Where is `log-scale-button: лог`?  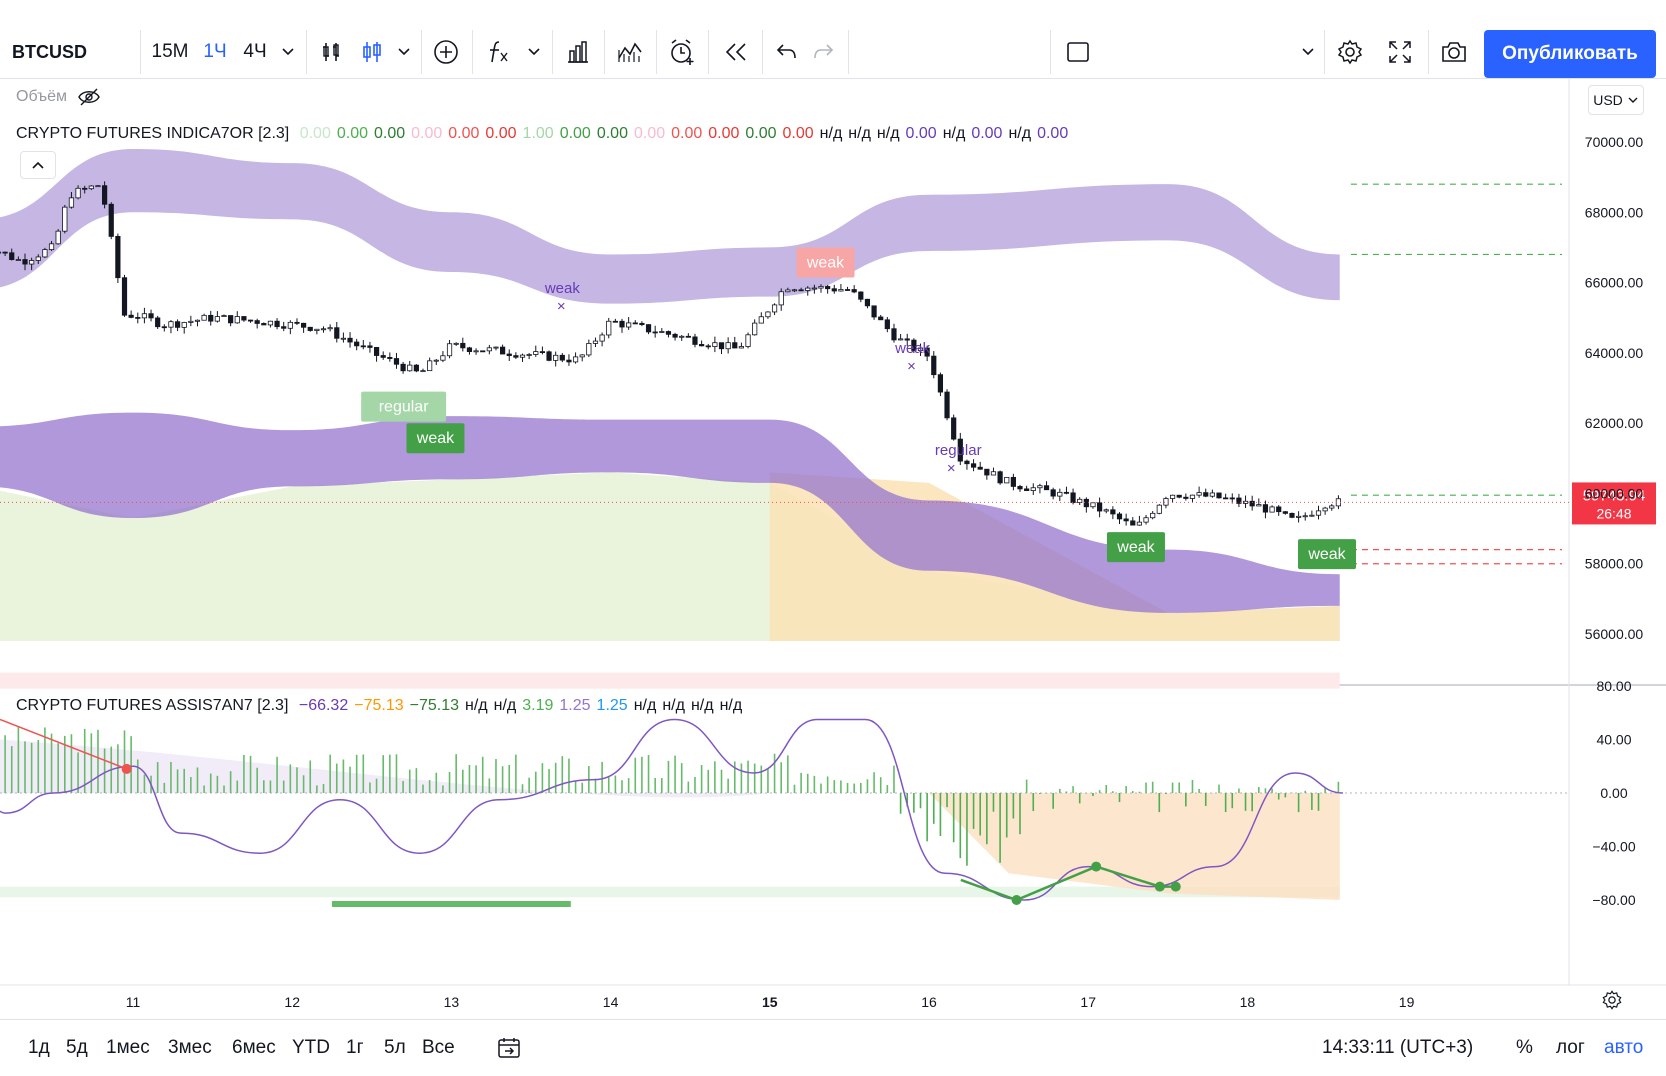 log-scale-button: лог is located at coordinates (1570, 1047).